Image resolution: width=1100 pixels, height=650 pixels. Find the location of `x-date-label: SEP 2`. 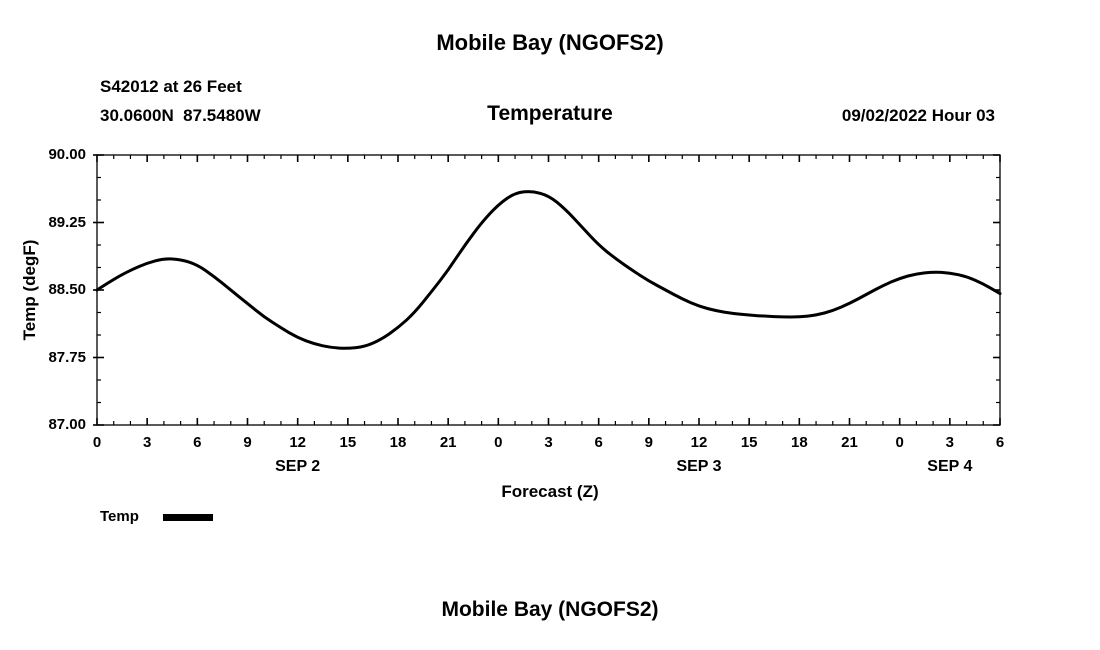

x-date-label: SEP 2 is located at coordinates (298, 466).